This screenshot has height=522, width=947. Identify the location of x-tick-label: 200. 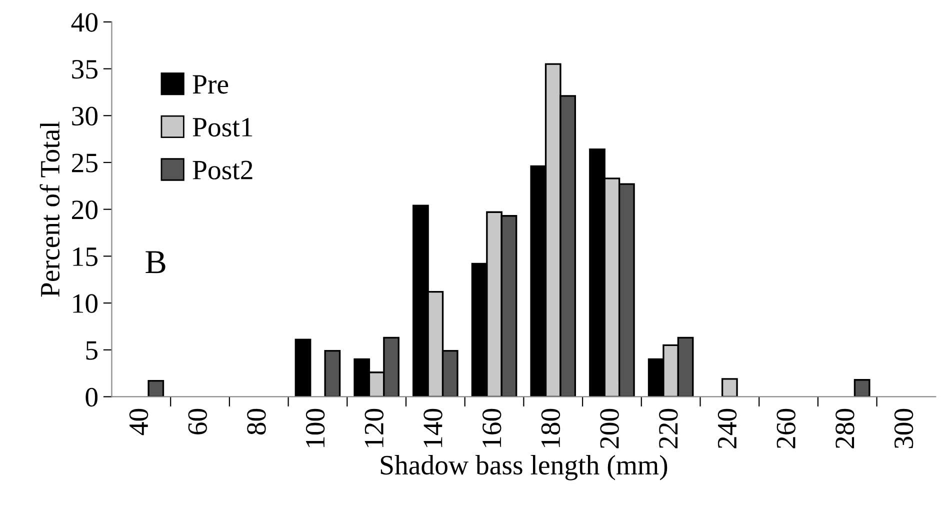
(609, 428).